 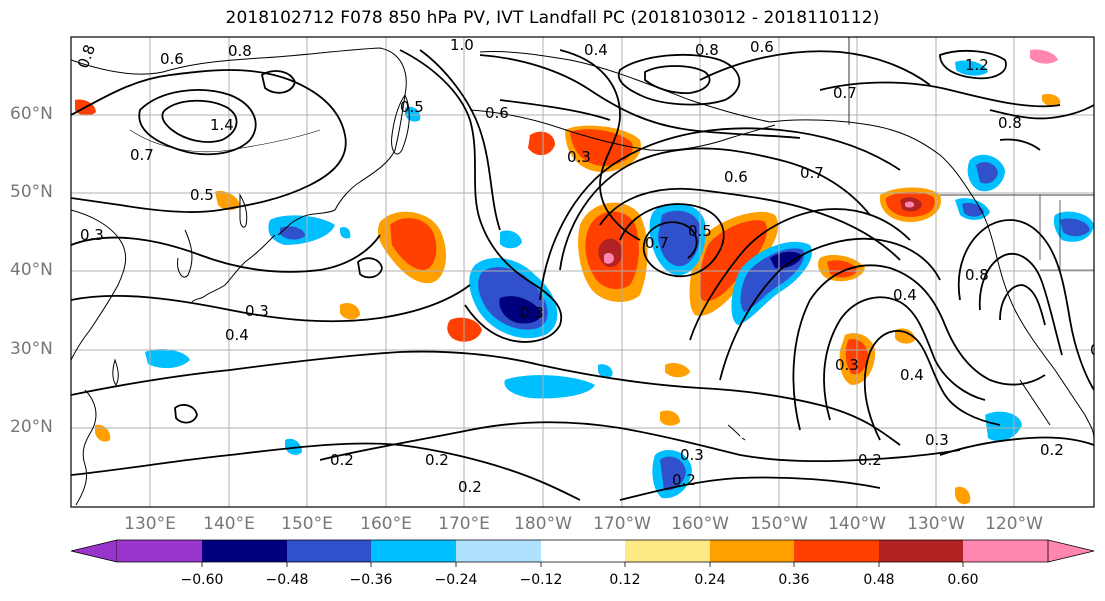 I want to click on colorbar, so click(x=582, y=553).